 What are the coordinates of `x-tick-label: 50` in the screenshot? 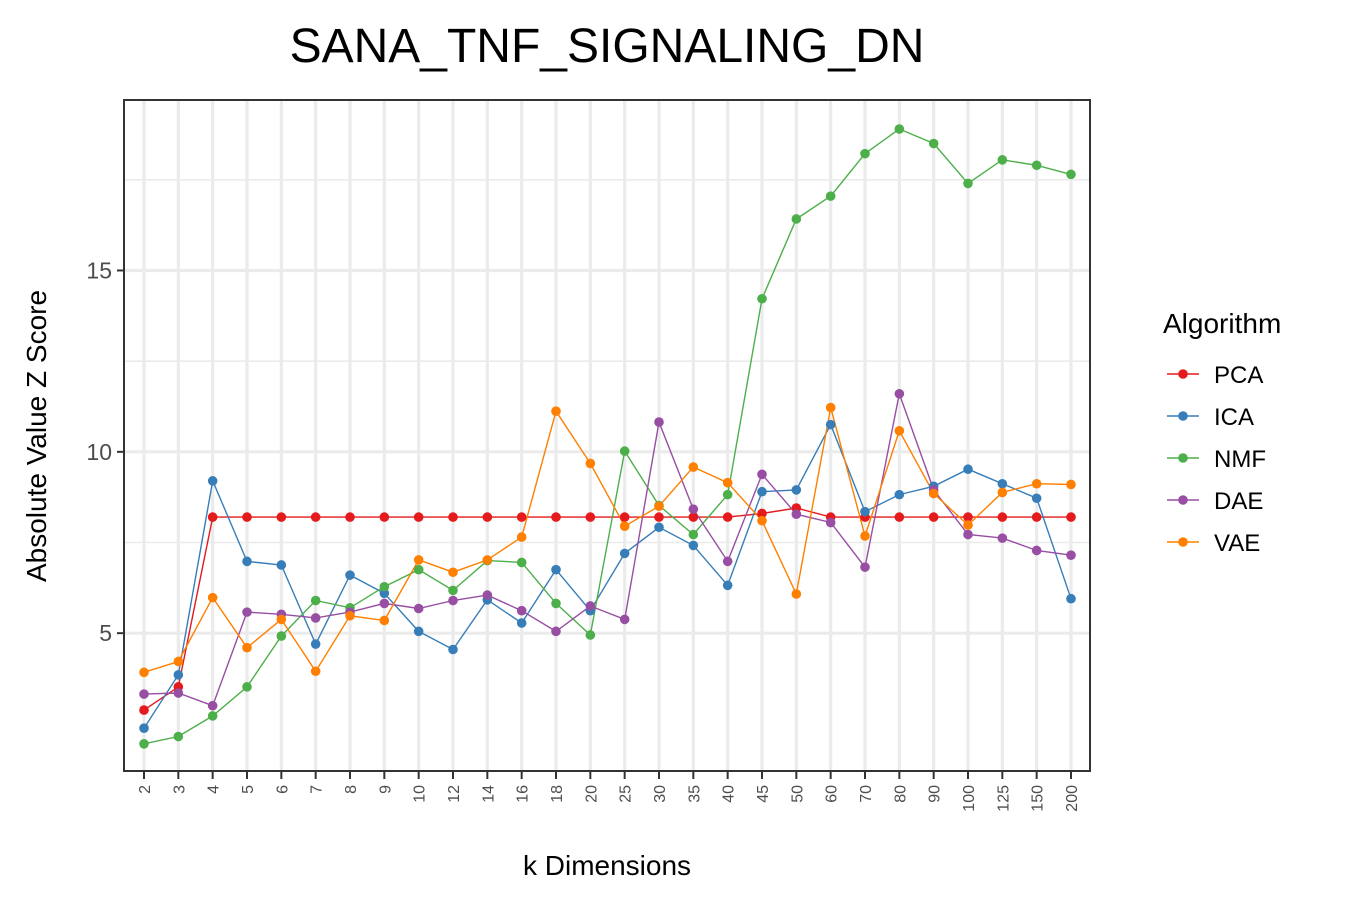 It's located at (797, 794).